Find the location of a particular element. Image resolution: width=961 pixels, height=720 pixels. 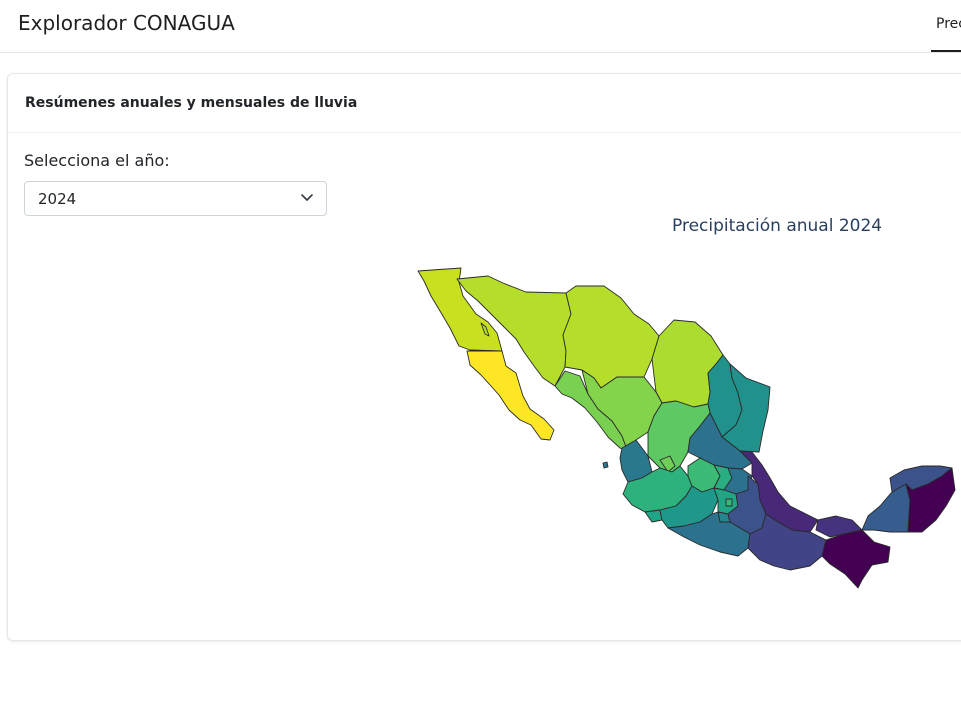

year-select-label: Selecciona el año: is located at coordinates (97, 160).